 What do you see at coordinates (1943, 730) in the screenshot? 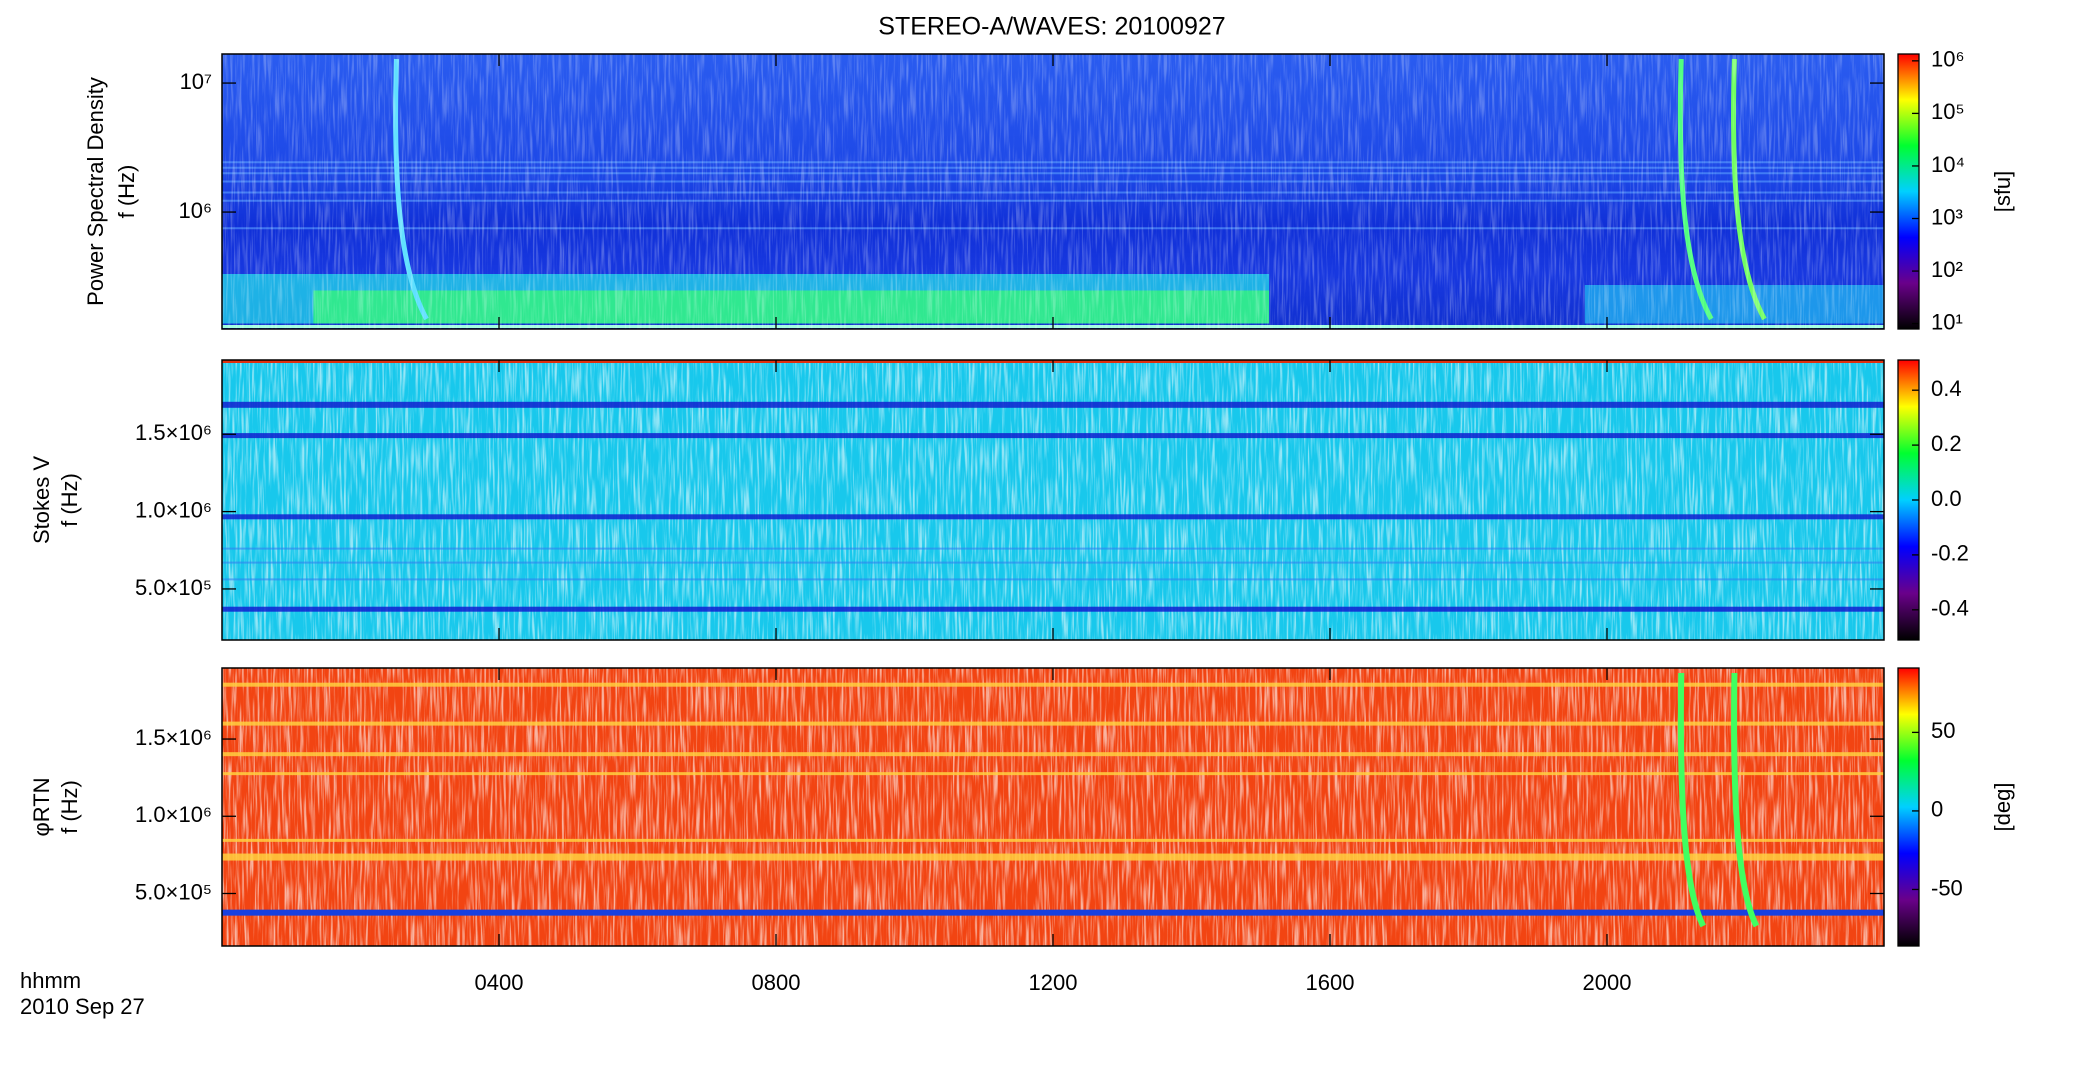
I see `colorbar-tick-label: 50` at bounding box center [1943, 730].